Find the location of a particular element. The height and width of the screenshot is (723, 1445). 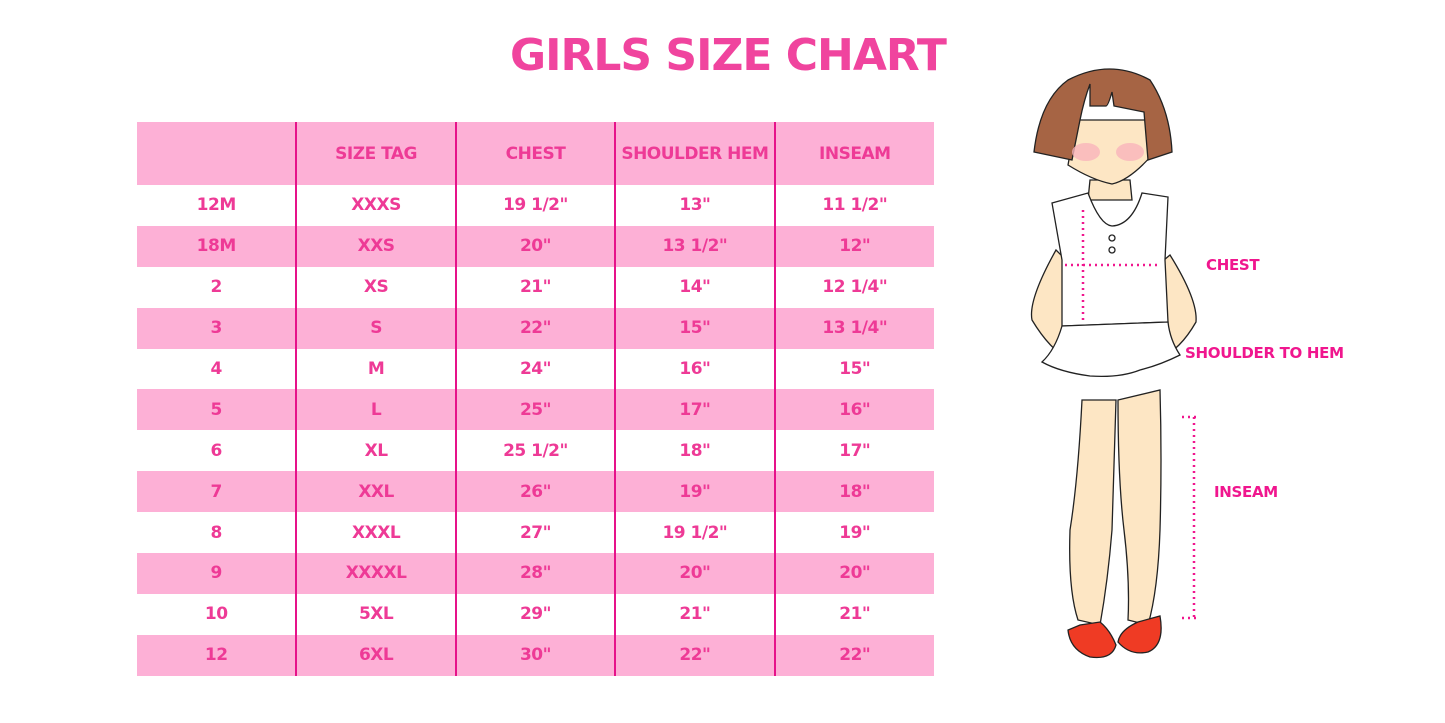

table-cell: 12 is located at coordinates (217, 655).